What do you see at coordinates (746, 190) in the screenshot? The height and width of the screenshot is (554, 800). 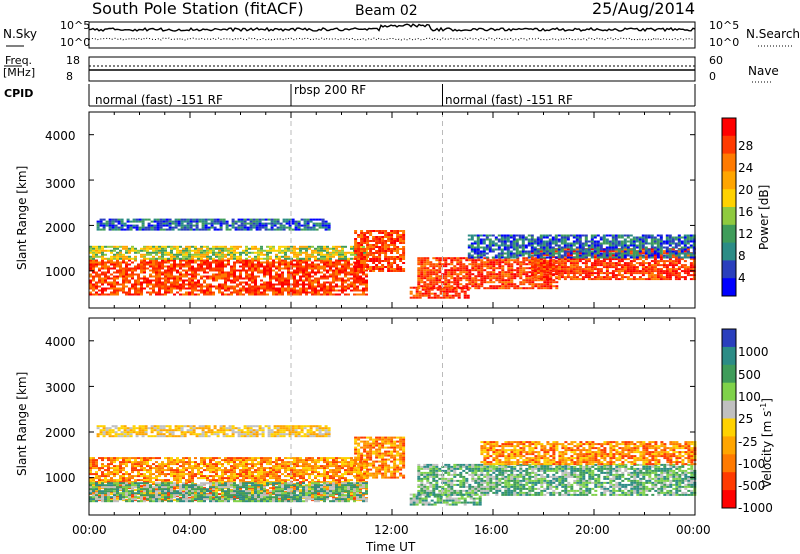 I see `cb1-tick-2: 20` at bounding box center [746, 190].